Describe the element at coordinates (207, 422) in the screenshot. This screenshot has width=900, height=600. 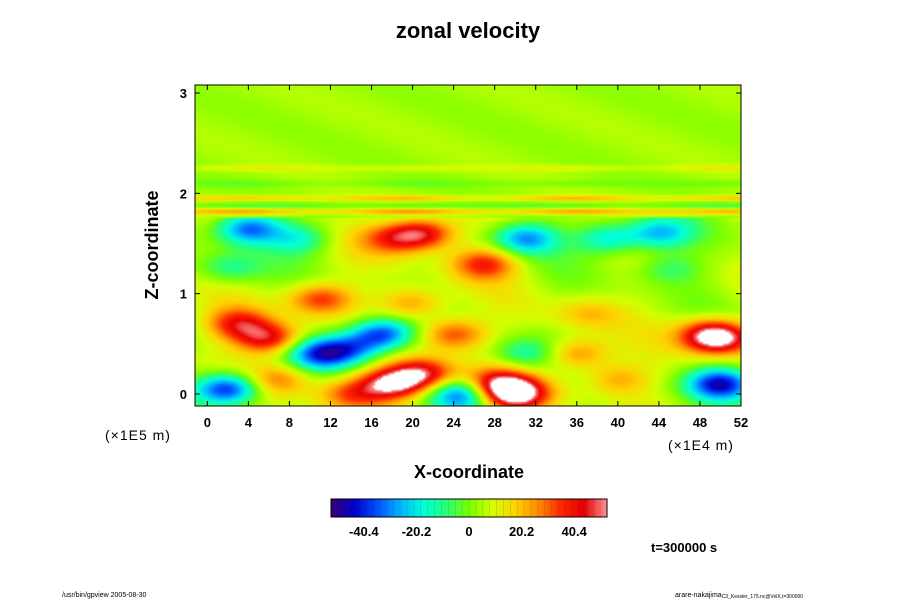
I see `x-tick-label: 0` at that location.